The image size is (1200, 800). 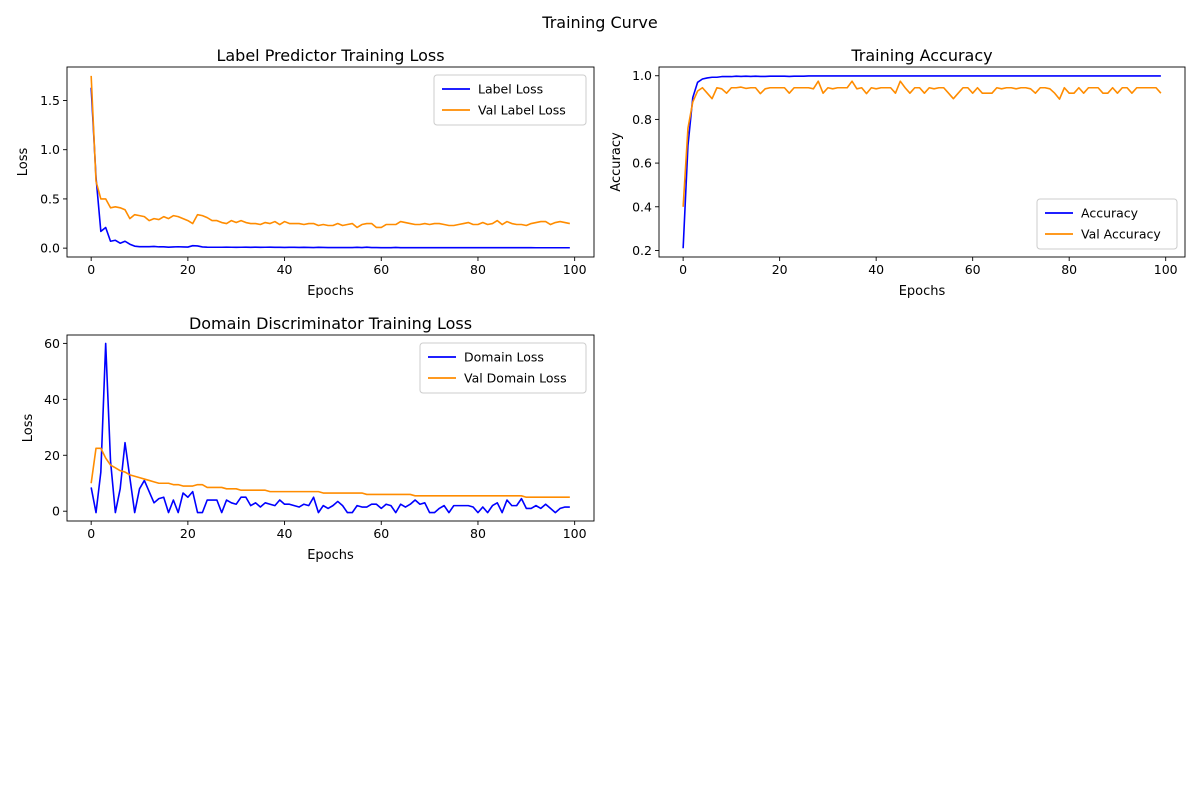 What do you see at coordinates (50, 248) in the screenshot?
I see `y-tick-label: 0.0` at bounding box center [50, 248].